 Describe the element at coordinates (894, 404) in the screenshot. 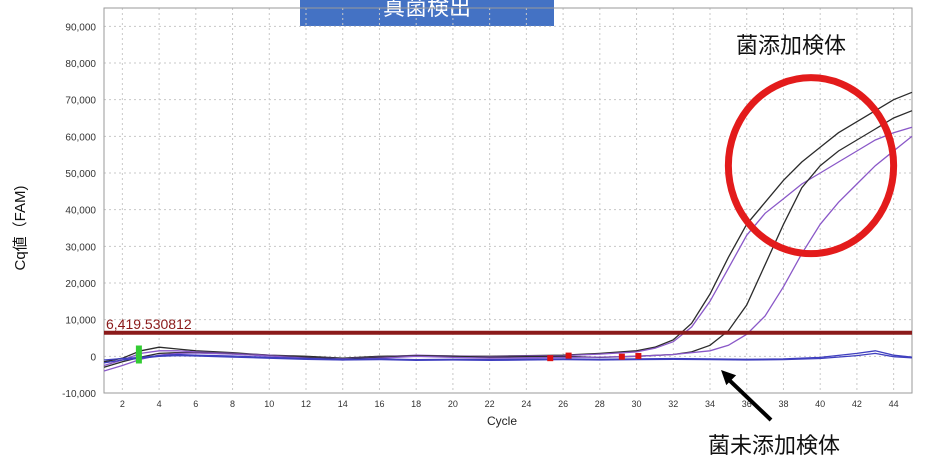

I see `x-tick-label: 44` at that location.